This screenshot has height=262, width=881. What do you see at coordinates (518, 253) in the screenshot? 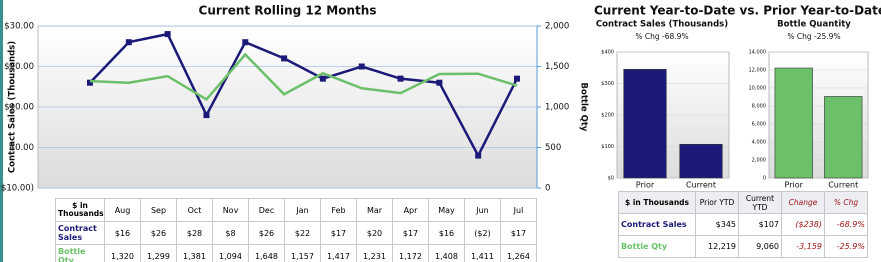
I see `table-cell: 1,264` at bounding box center [518, 253].